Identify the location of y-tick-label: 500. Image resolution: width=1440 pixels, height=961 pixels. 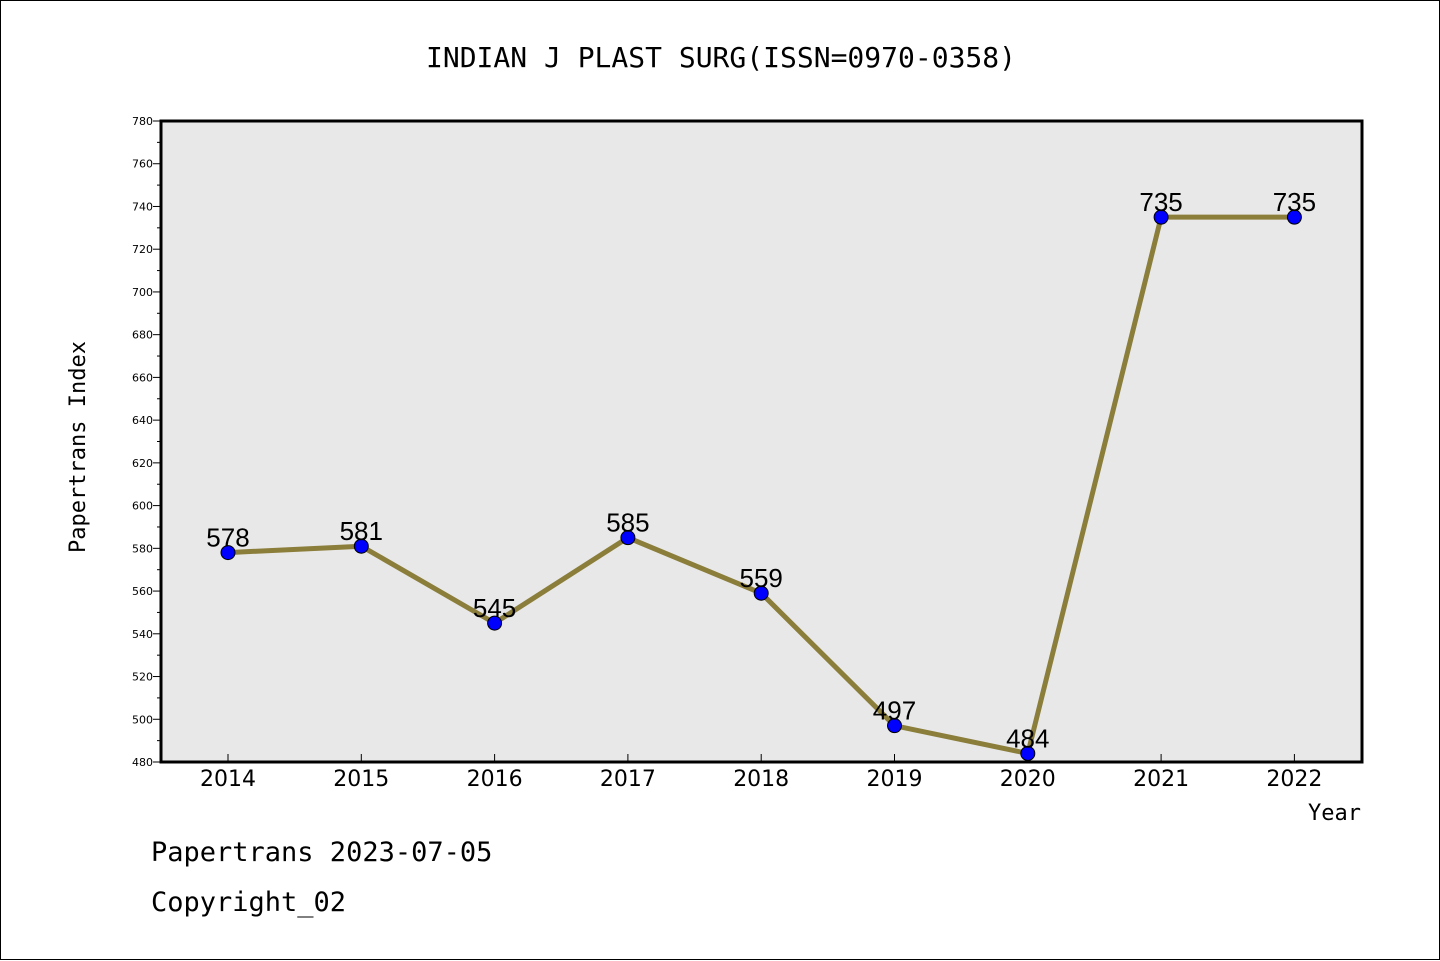
(142, 719).